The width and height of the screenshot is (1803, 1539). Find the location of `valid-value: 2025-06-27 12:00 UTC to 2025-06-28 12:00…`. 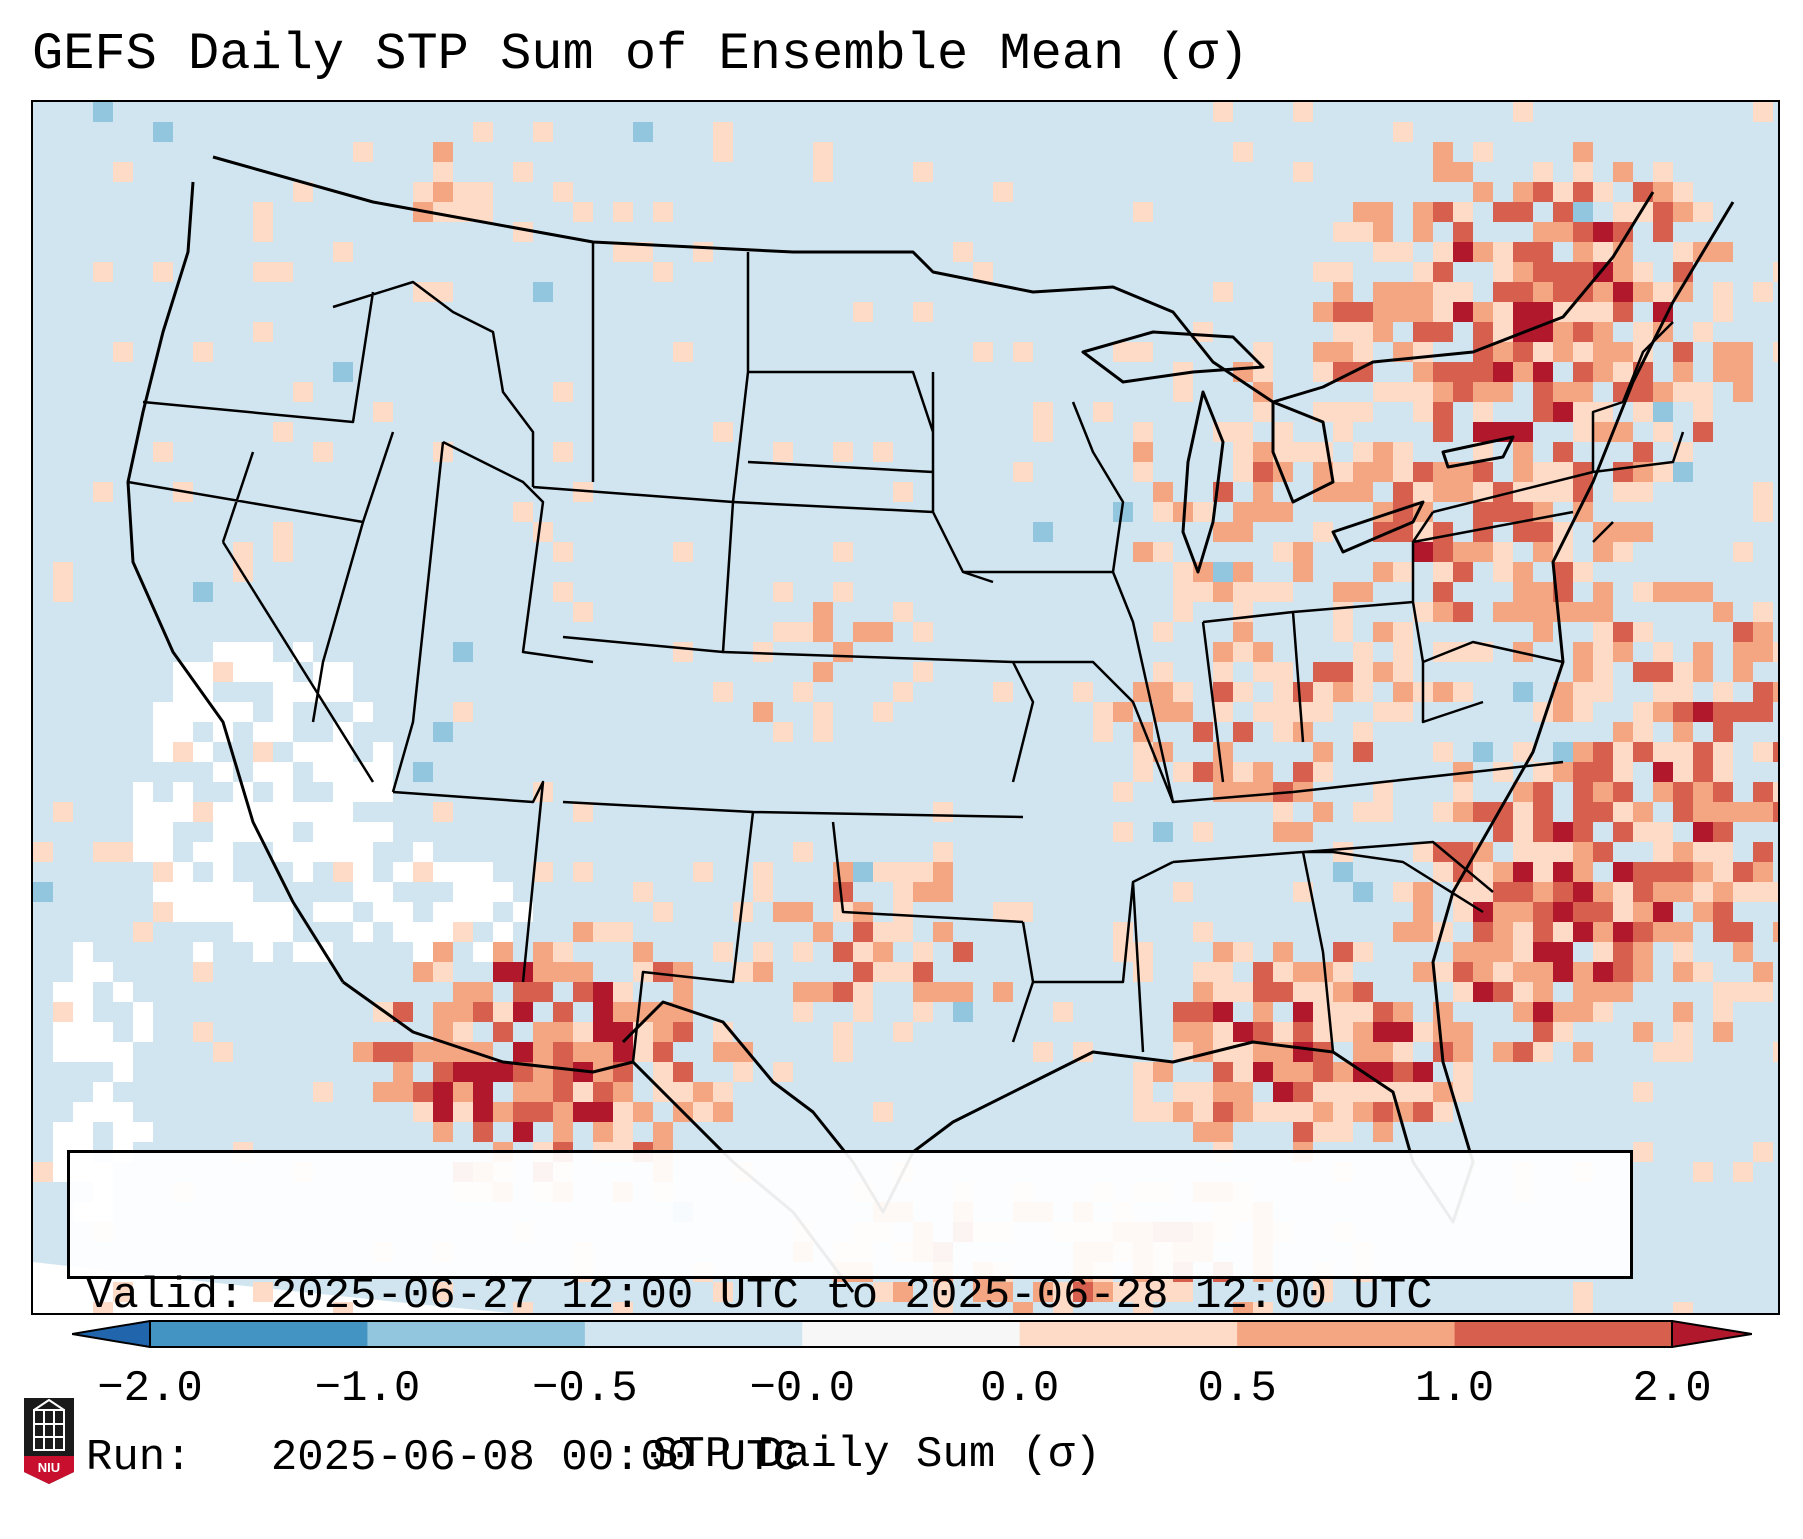

valid-value: 2025-06-27 12:00 UTC to 2025-06-28 12:00… is located at coordinates (851, 1296).